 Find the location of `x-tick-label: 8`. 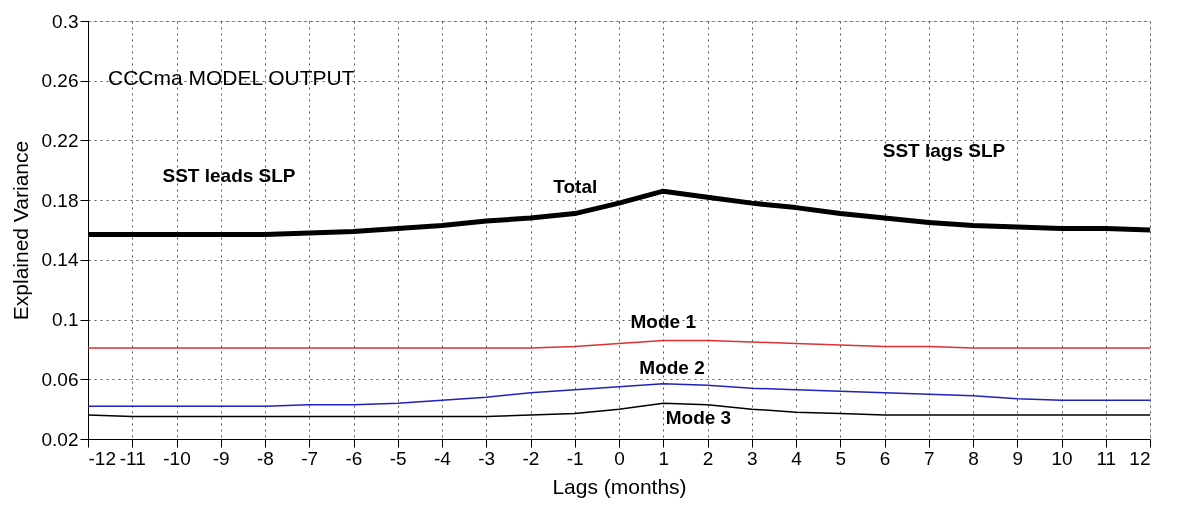

x-tick-label: 8 is located at coordinates (973, 458).